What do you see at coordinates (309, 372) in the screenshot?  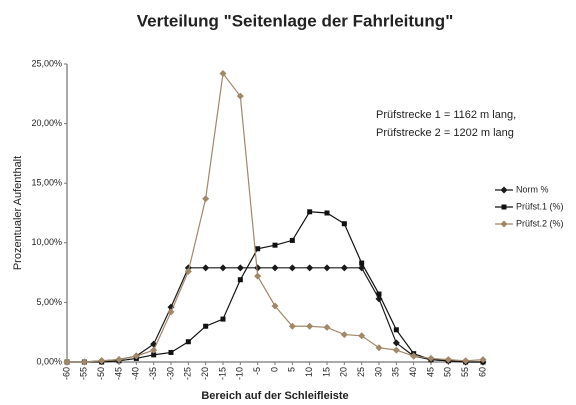 I see `x-tick-label: 10` at bounding box center [309, 372].